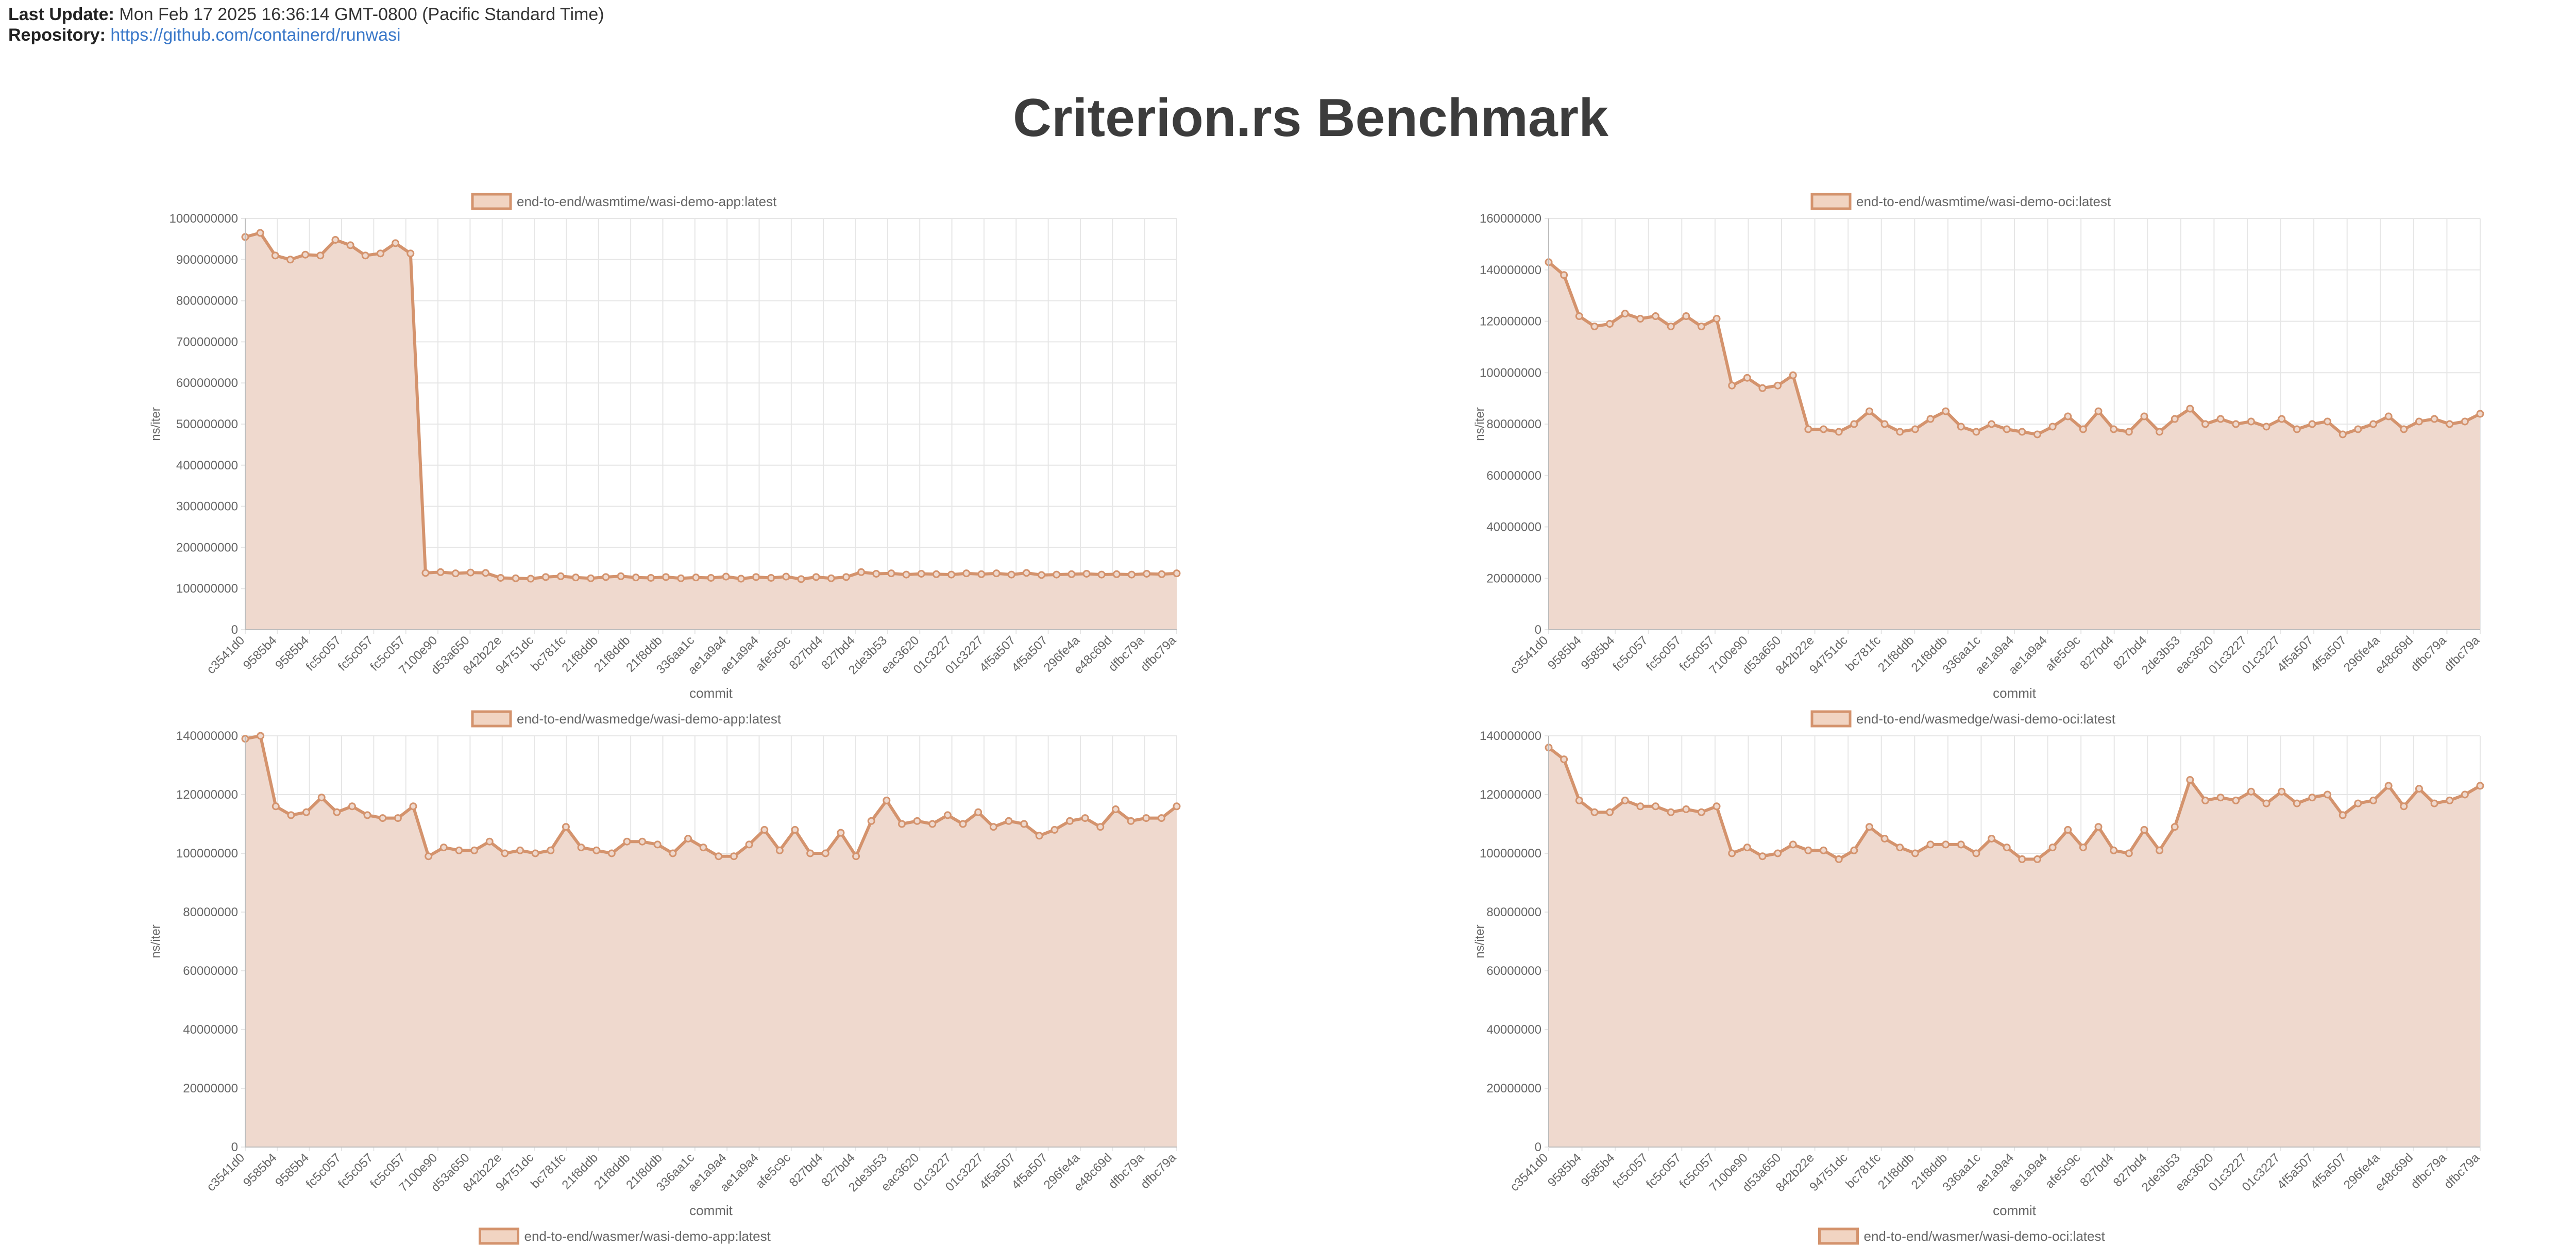  Describe the element at coordinates (624, 201) in the screenshot. I see `legend: end-to-end/wasmtime/wasi-demo-app:latest` at that location.